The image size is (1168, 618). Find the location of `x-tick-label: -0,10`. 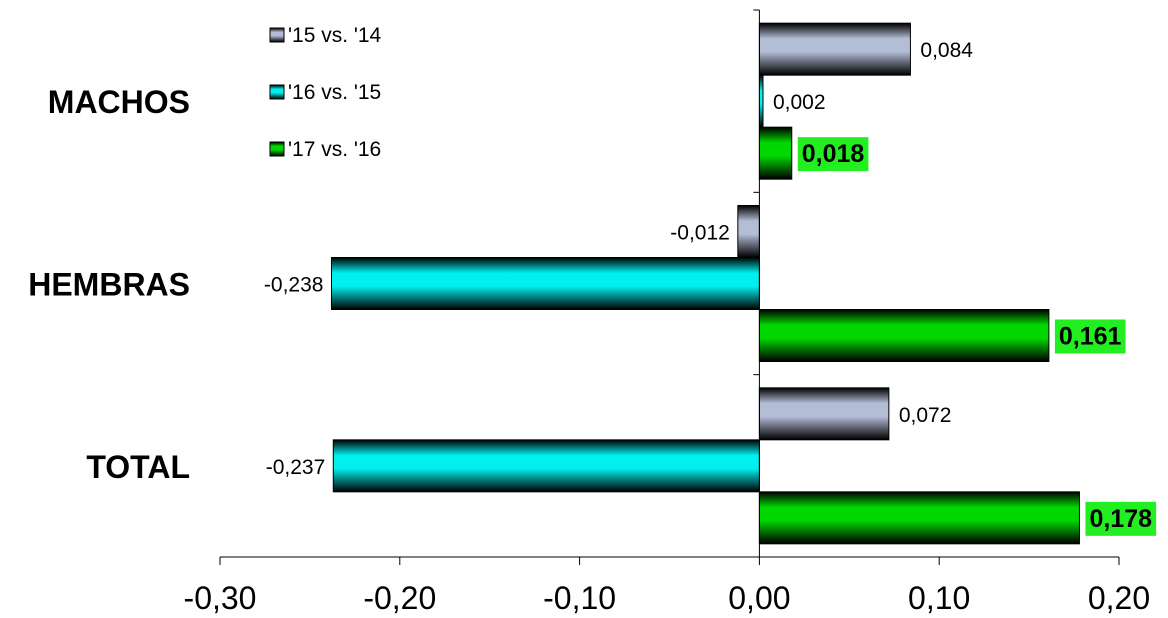

x-tick-label: -0,10 is located at coordinates (579, 598).